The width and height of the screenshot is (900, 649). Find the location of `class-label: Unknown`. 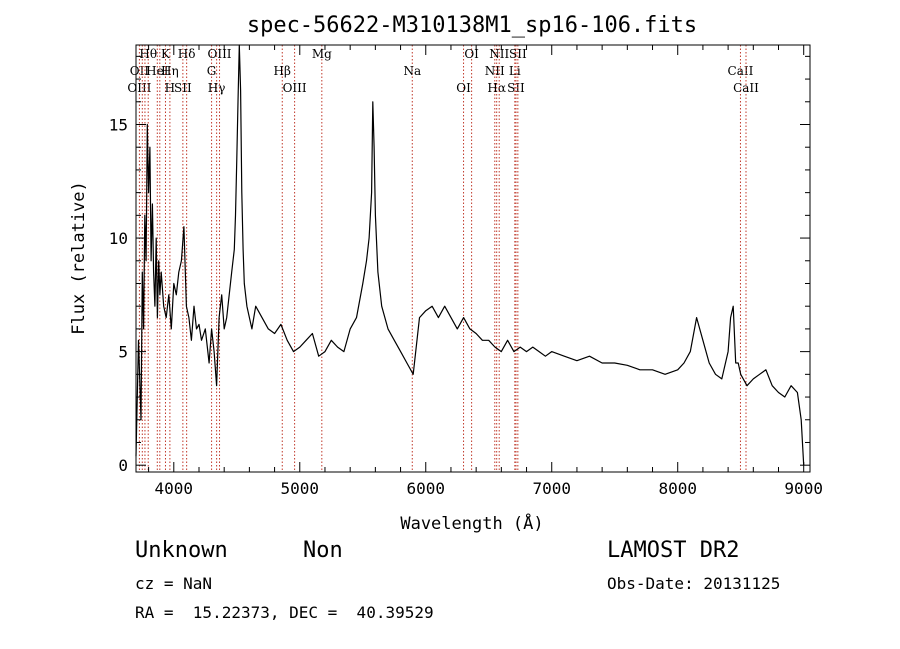

class-label: Unknown is located at coordinates (181, 550).